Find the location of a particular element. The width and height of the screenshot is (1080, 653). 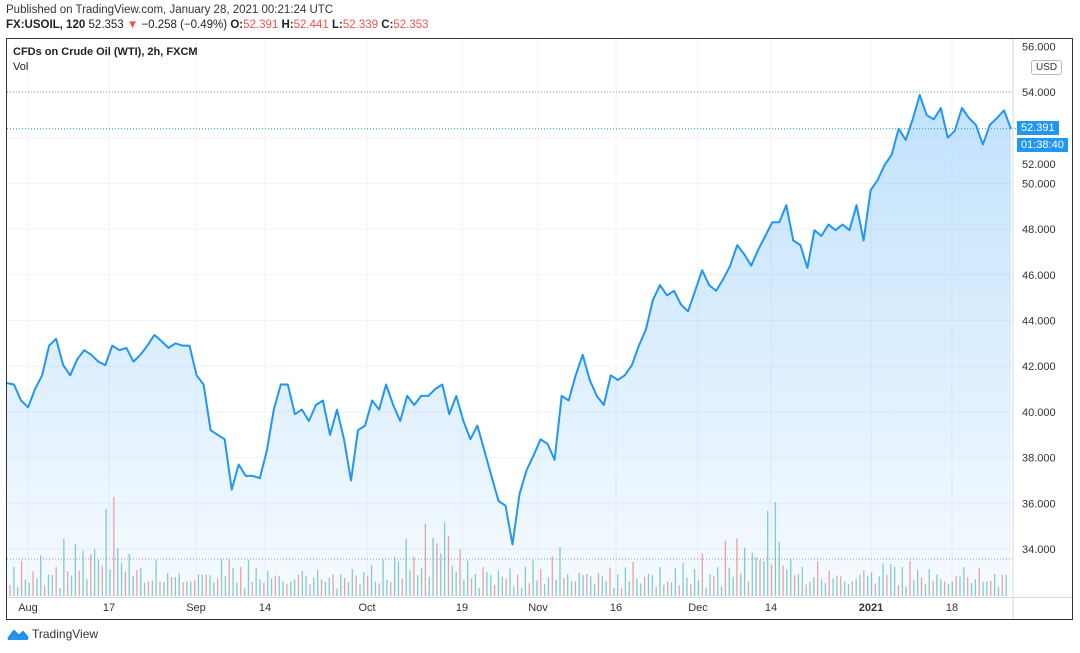

y-tick-label: 54.000 is located at coordinates (1039, 93).